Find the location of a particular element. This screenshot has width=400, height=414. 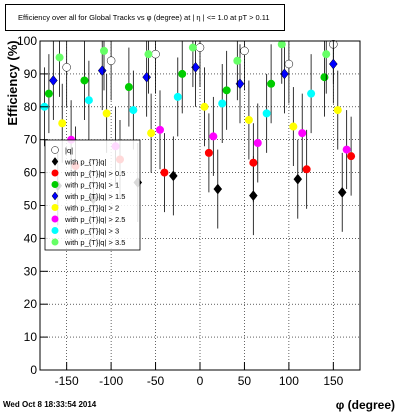

x-axis-title: φ (degree) is located at coordinates (365, 405).